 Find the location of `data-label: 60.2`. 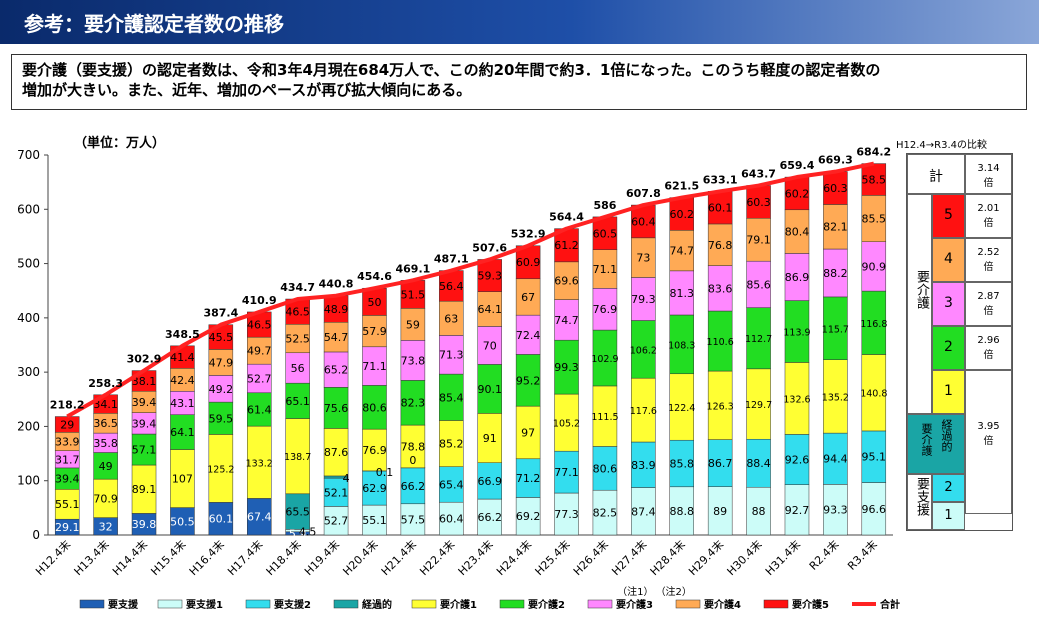

data-label: 60.2 is located at coordinates (682, 214).